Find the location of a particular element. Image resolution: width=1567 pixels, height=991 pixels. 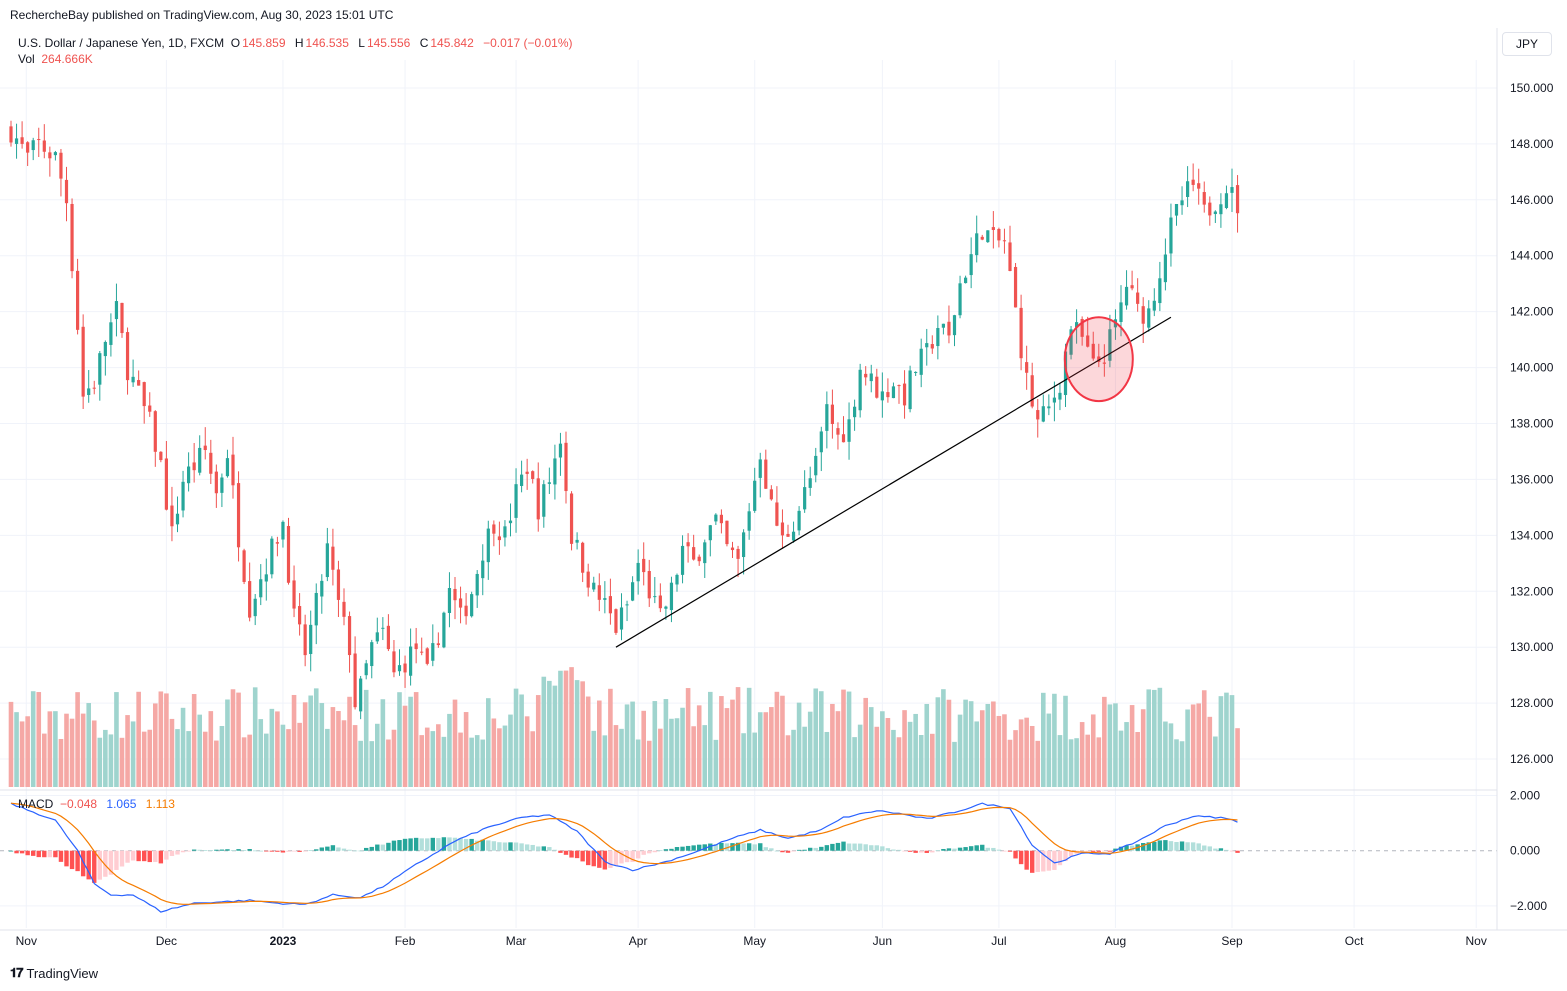

trendline is located at coordinates (893, 482).